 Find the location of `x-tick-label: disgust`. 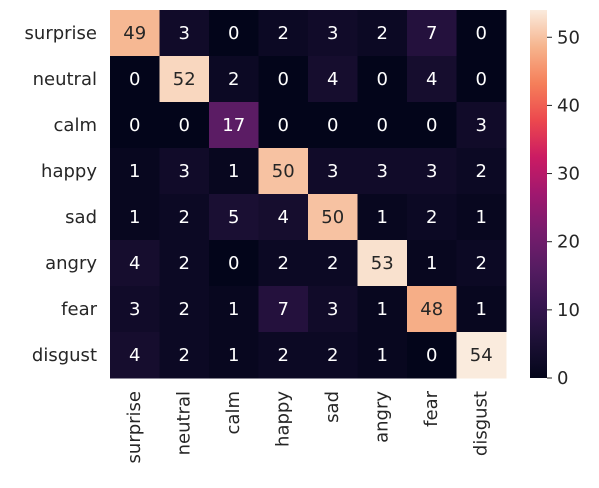

x-tick-label: disgust is located at coordinates (480, 423).